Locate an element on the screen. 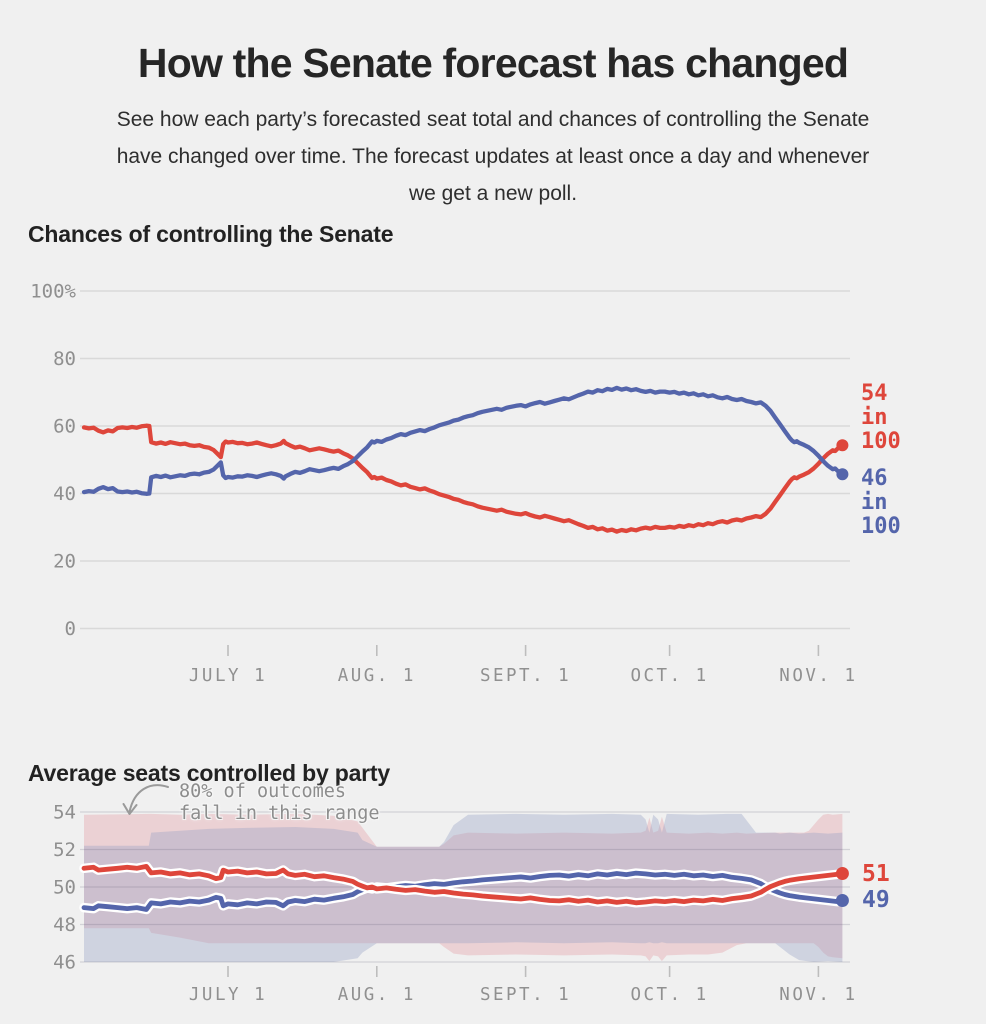  rep-chances-end-label: 54 in 100 is located at coordinates (881, 417).